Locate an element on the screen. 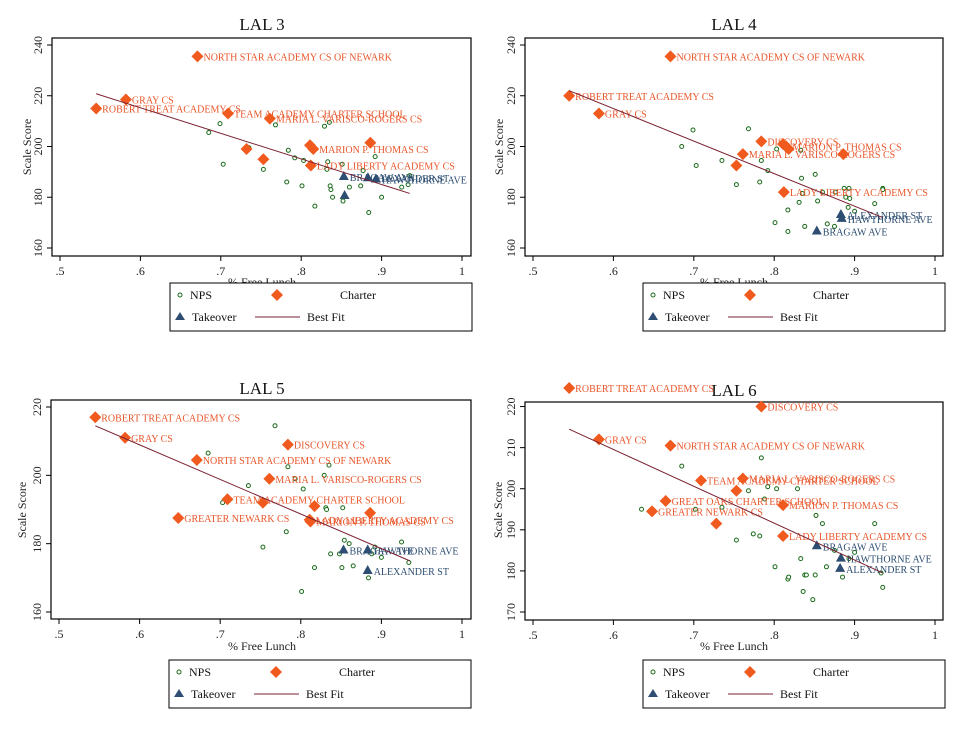 The height and width of the screenshot is (730, 960). chart-title: LAL 4 is located at coordinates (734, 24).